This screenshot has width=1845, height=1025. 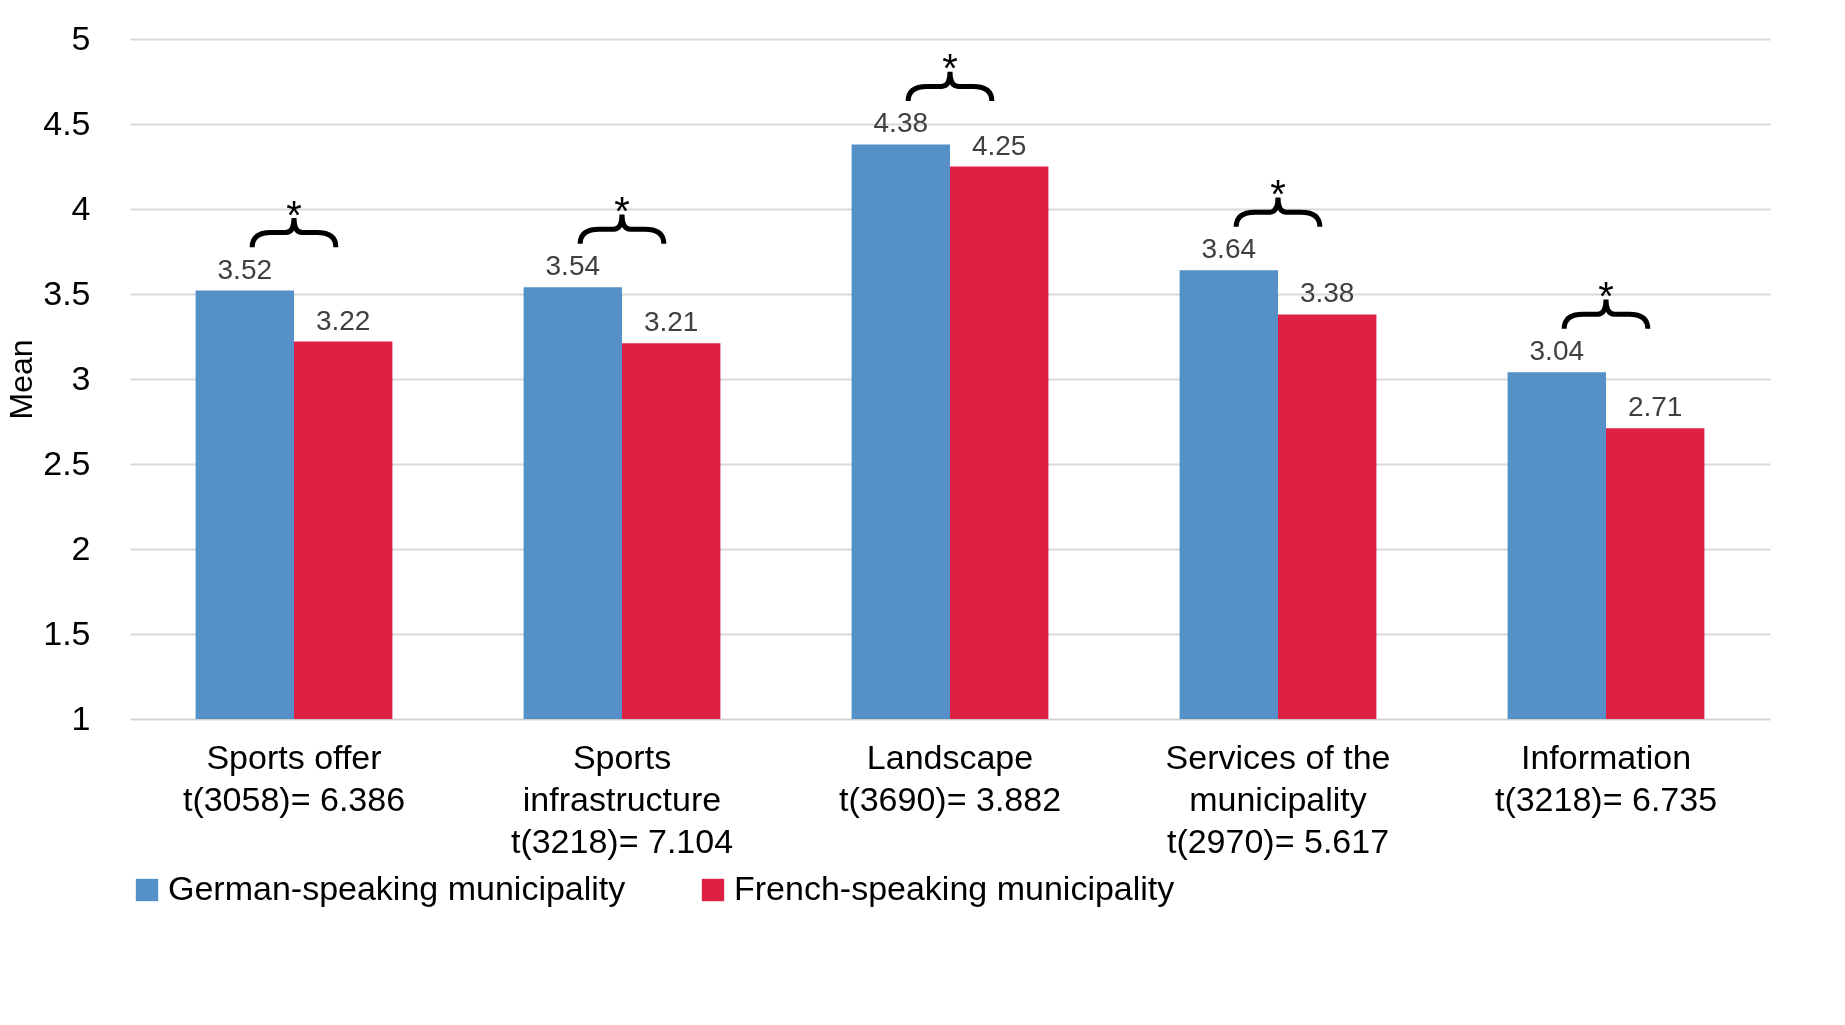 What do you see at coordinates (622, 798) in the screenshot?
I see `x-tick-label: Sports infrastructure t(3218)= 7.104` at bounding box center [622, 798].